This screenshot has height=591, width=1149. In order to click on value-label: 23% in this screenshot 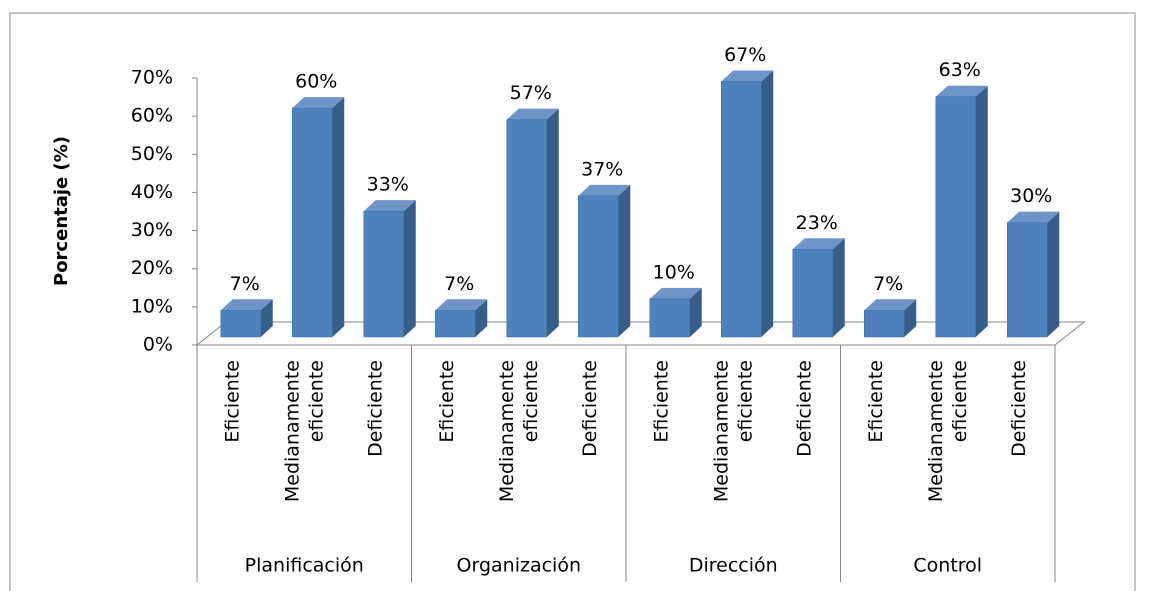, I will do `click(817, 223)`.